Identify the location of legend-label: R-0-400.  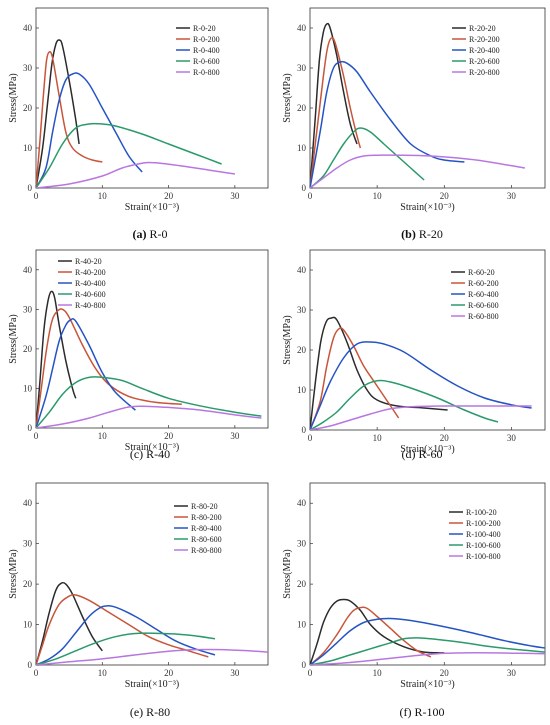
(206, 50).